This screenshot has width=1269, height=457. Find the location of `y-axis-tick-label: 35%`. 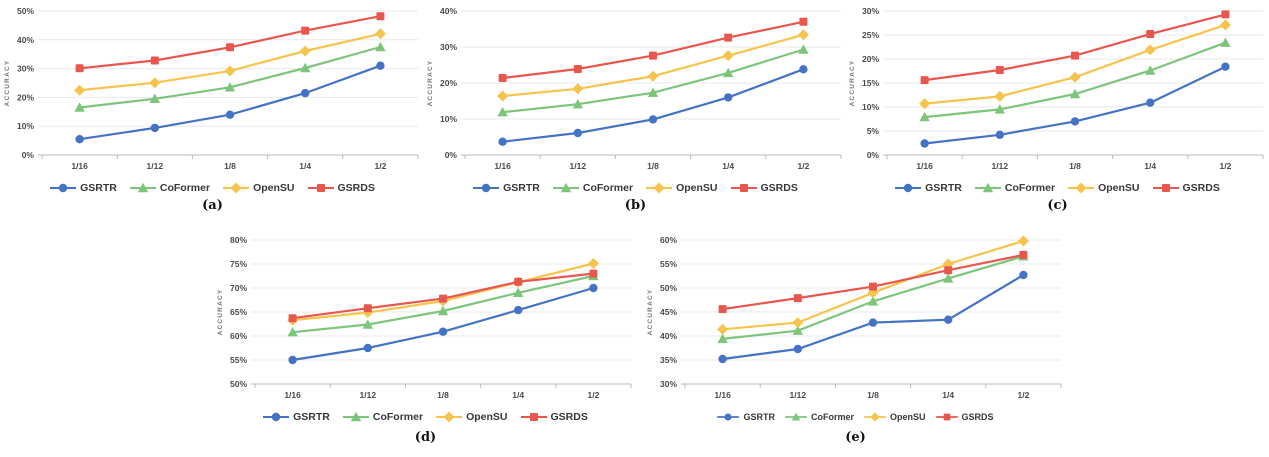

y-axis-tick-label: 35% is located at coordinates (668, 360).